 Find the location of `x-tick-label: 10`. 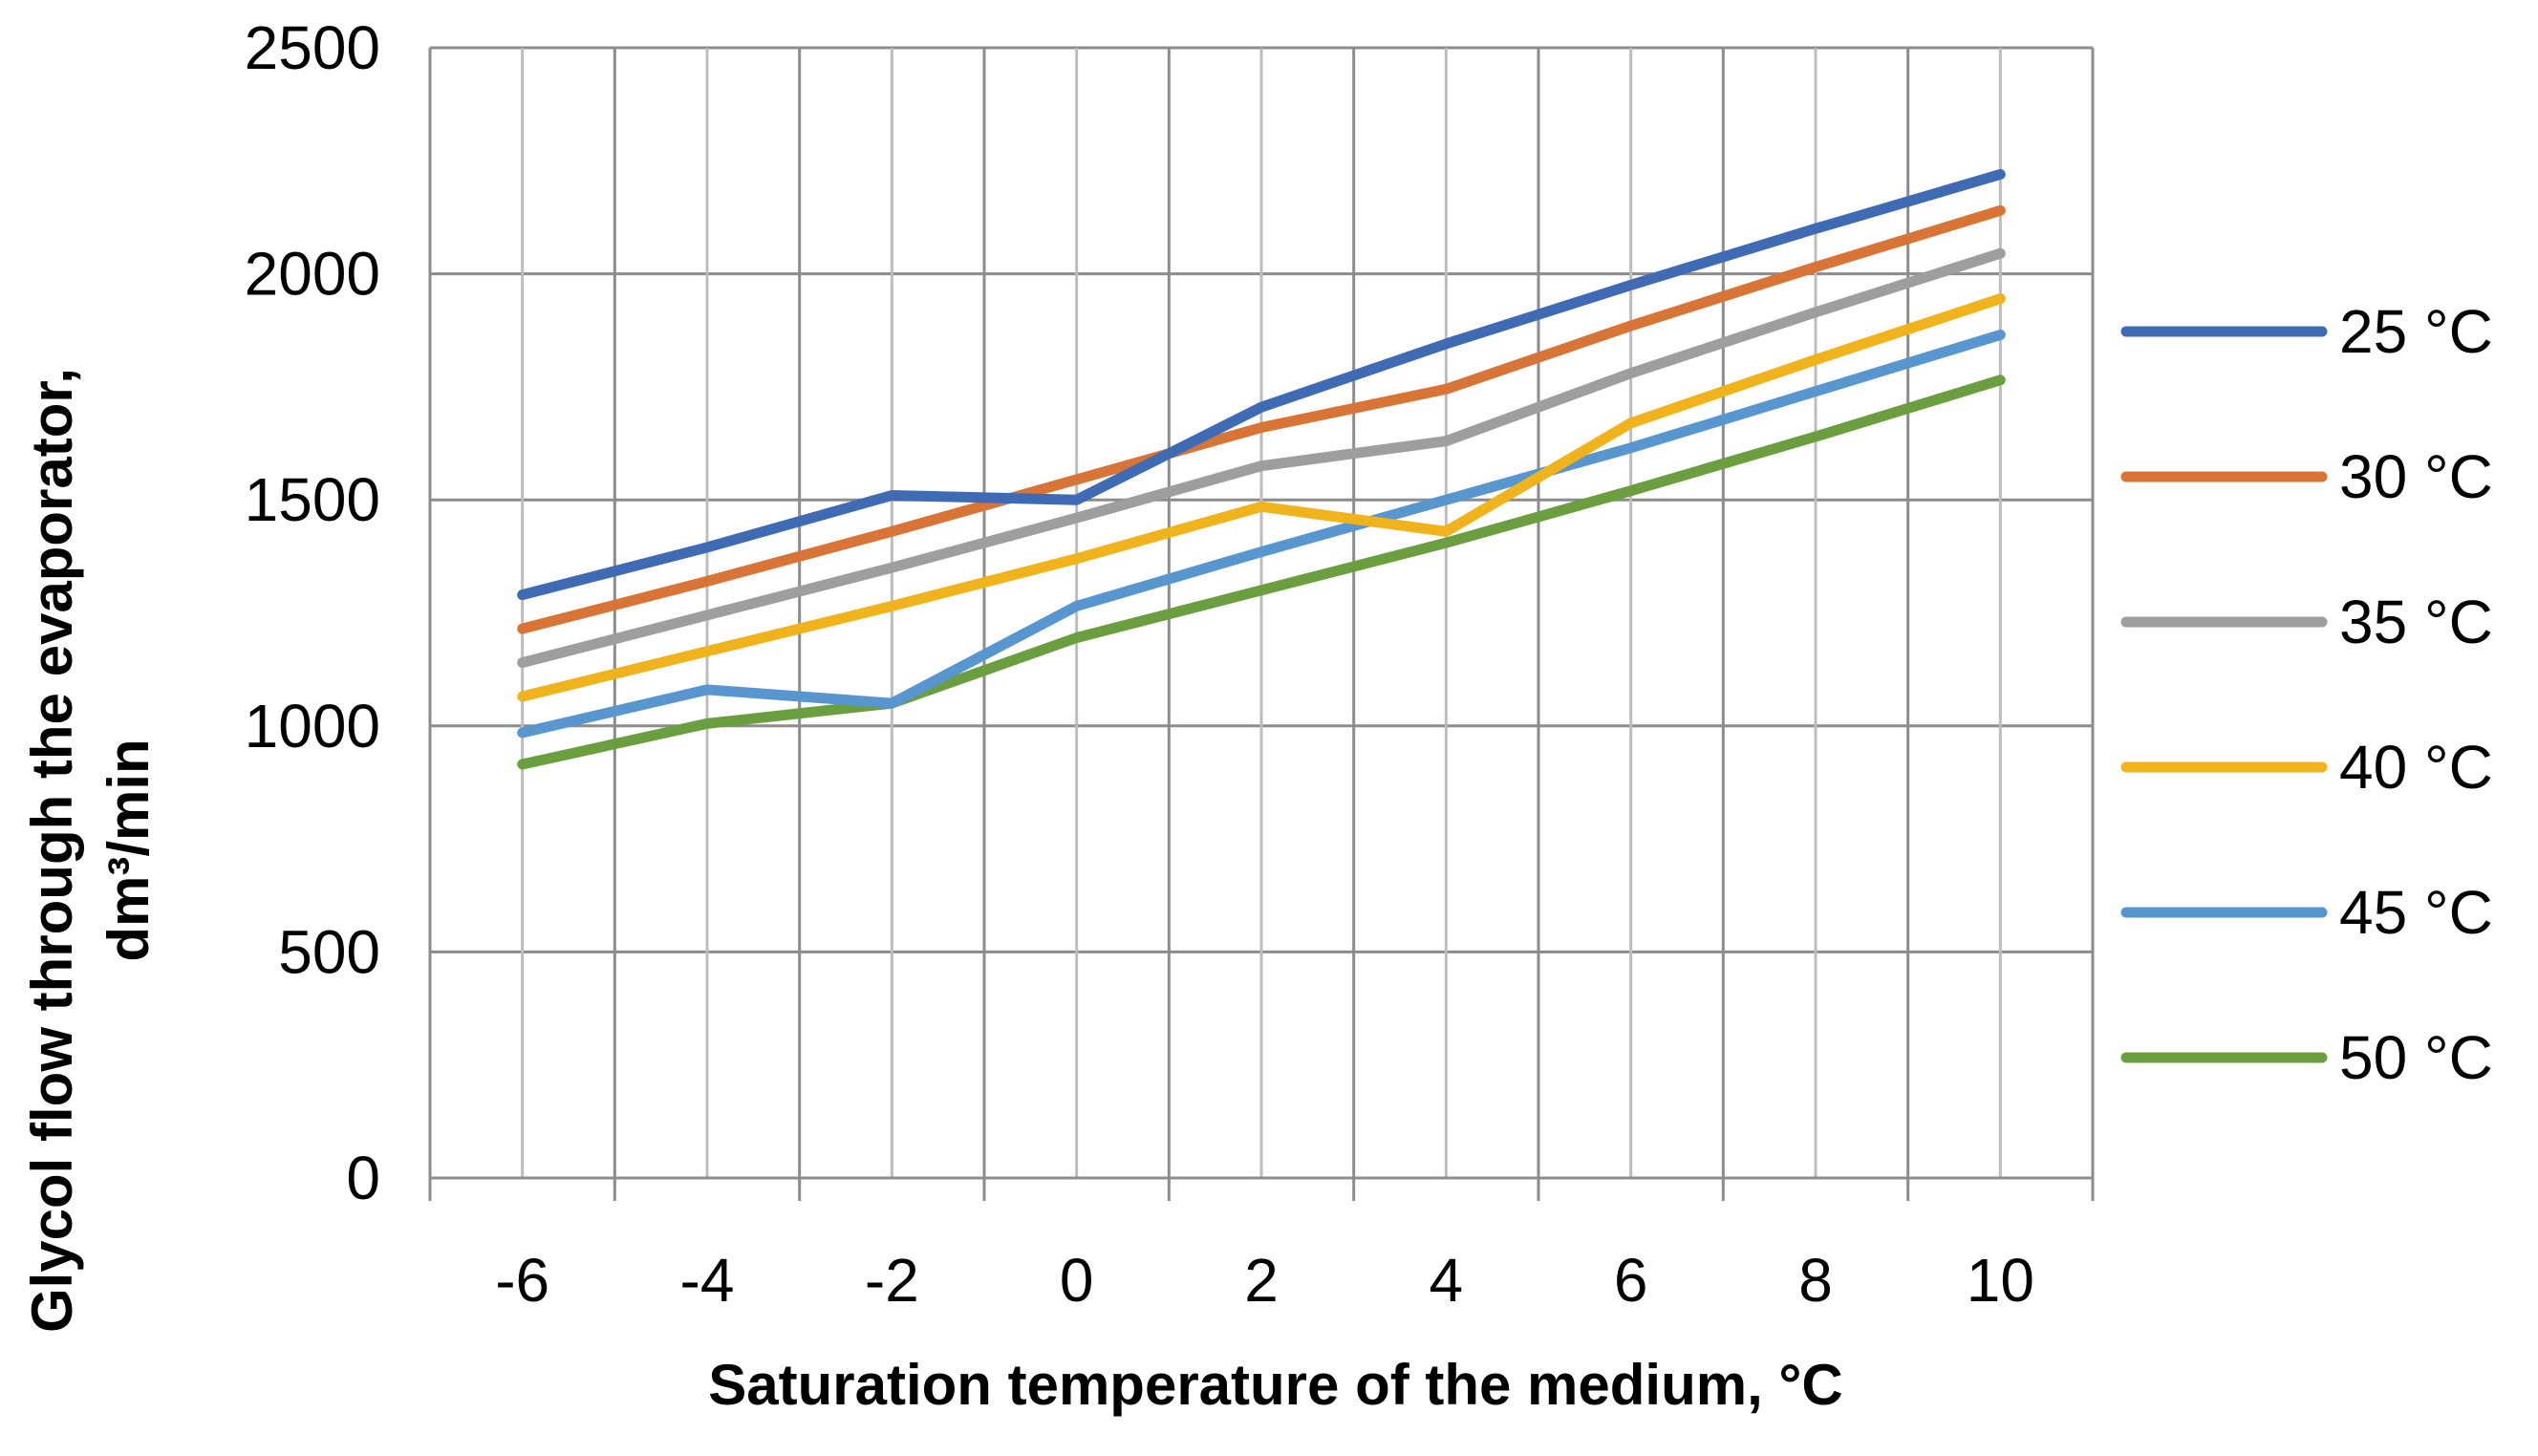

x-tick-label: 10 is located at coordinates (2000, 1281).